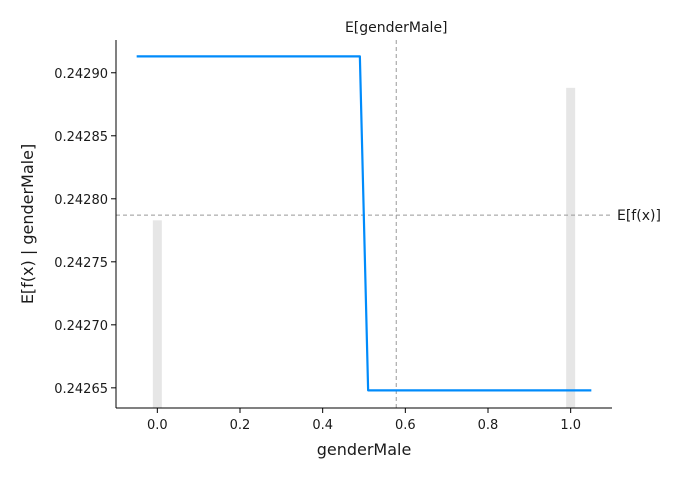 The width and height of the screenshot is (684, 477). I want to click on y-tick-label: 0.24280, so click(81, 200).